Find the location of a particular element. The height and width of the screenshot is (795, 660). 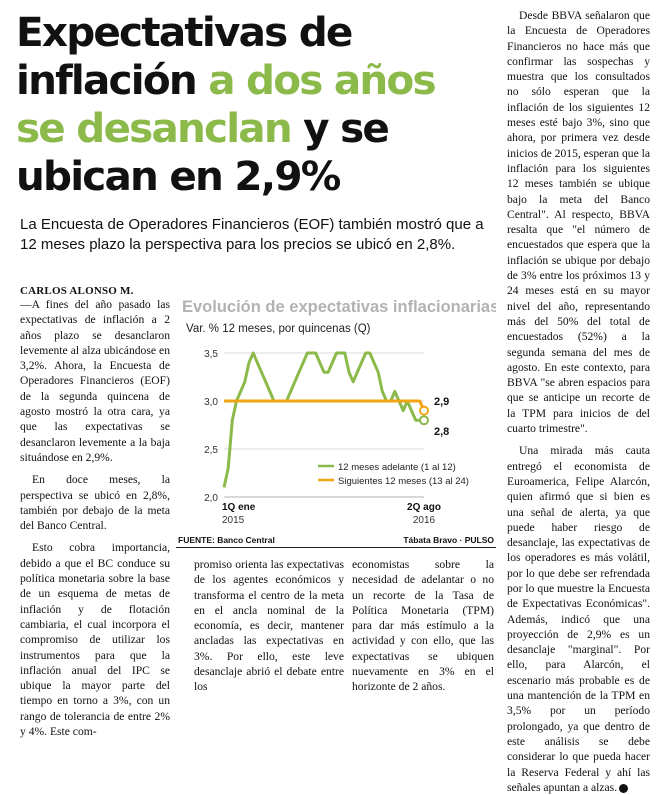

chart-title: Evolución de expectativas inflacionarias is located at coordinates (339, 307).